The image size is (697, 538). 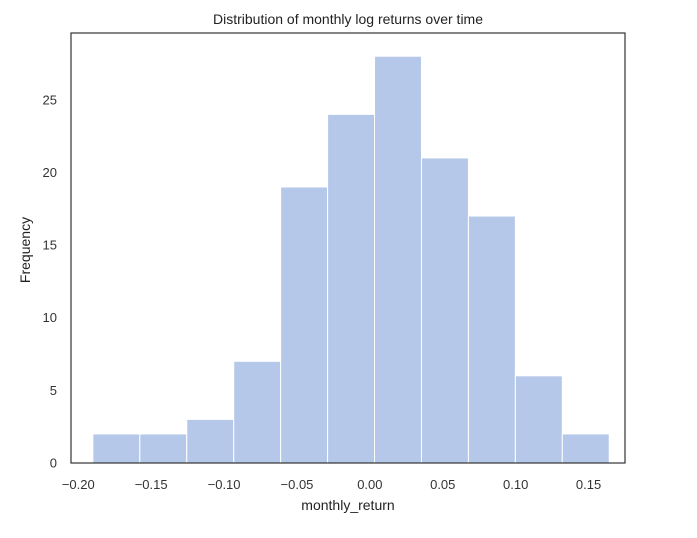 What do you see at coordinates (53, 463) in the screenshot?
I see `y-tick-label: 0` at bounding box center [53, 463].